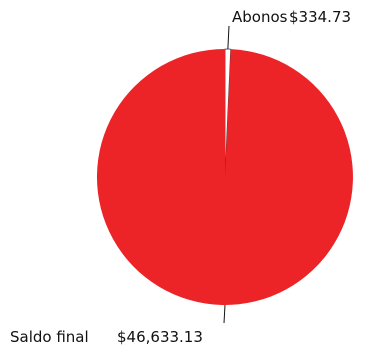 This screenshot has width=381, height=354. What do you see at coordinates (260, 17) in the screenshot?
I see `slice-label-abonos-name: Abonos` at bounding box center [260, 17].